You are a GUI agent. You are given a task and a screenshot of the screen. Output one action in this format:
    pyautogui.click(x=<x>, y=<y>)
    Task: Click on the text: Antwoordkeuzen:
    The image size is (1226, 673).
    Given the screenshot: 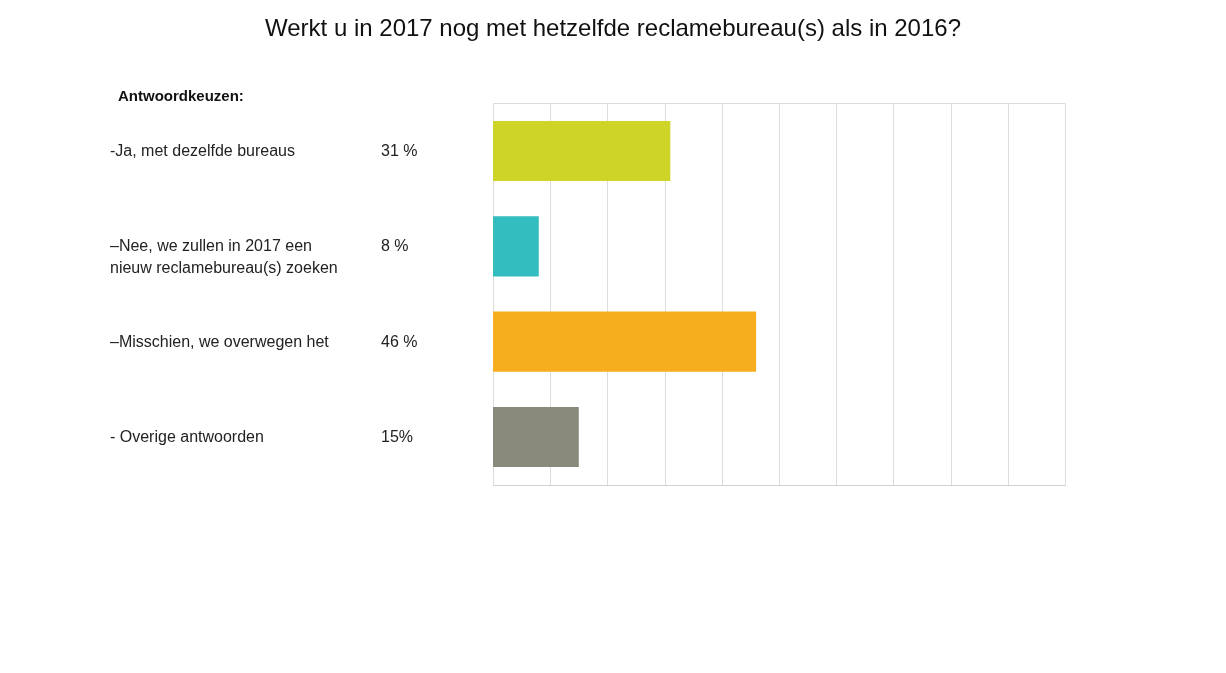 What is the action you would take?
    pyautogui.click(x=181, y=95)
    